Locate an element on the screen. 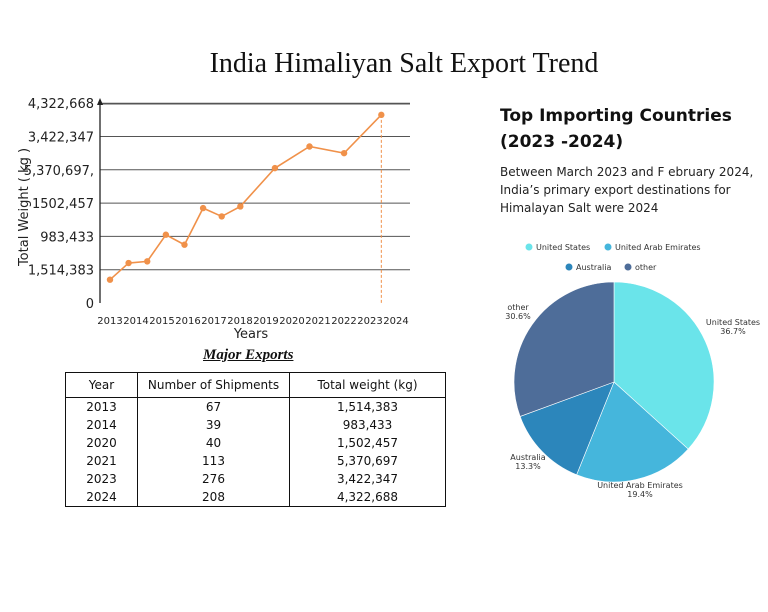  main-title: India Himaliyan Salt Export Trend is located at coordinates (404, 63).